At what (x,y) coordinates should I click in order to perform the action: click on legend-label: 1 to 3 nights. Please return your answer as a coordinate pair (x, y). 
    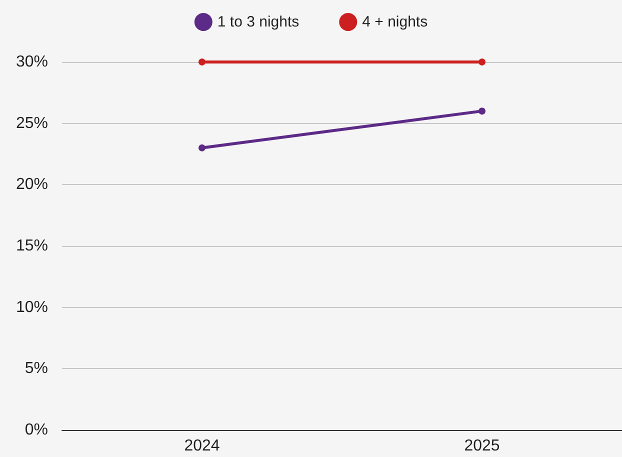
    Looking at the image, I should click on (258, 22).